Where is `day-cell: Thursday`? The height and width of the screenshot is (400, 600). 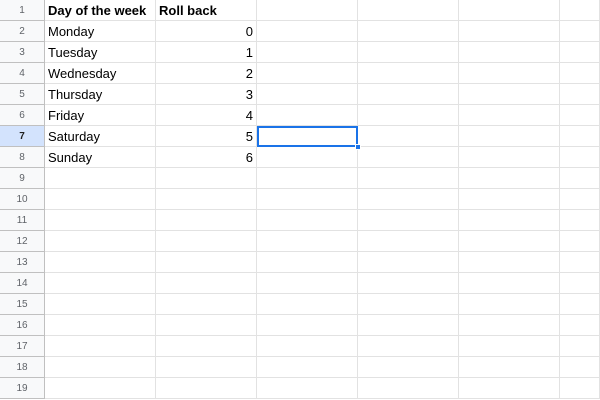 day-cell: Thursday is located at coordinates (100, 94).